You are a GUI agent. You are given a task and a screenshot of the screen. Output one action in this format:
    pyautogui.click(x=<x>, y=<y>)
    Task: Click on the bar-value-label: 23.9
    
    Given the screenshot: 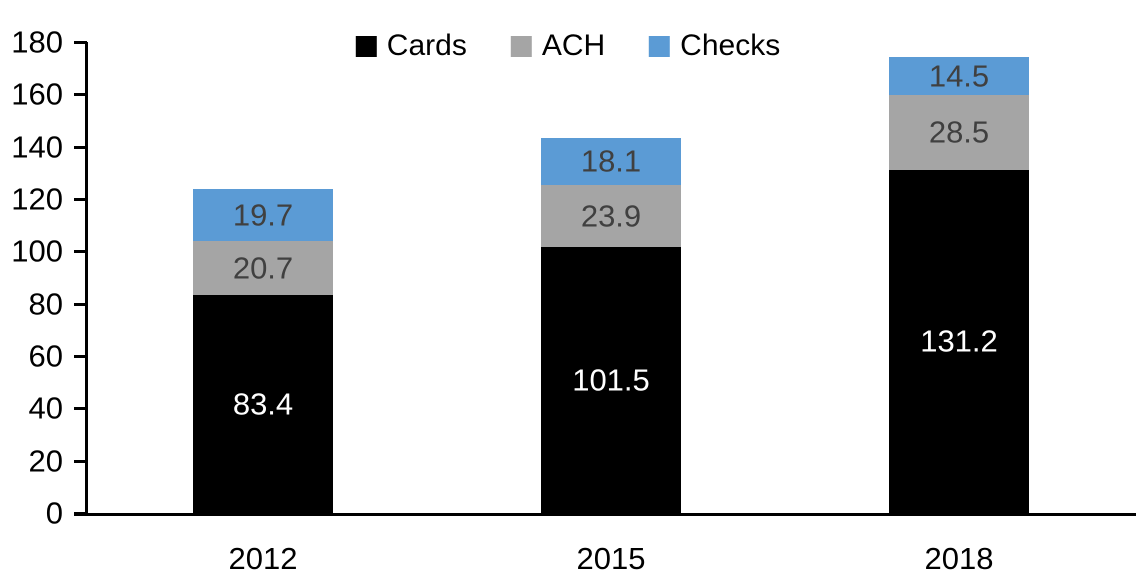 What is the action you would take?
    pyautogui.click(x=611, y=216)
    